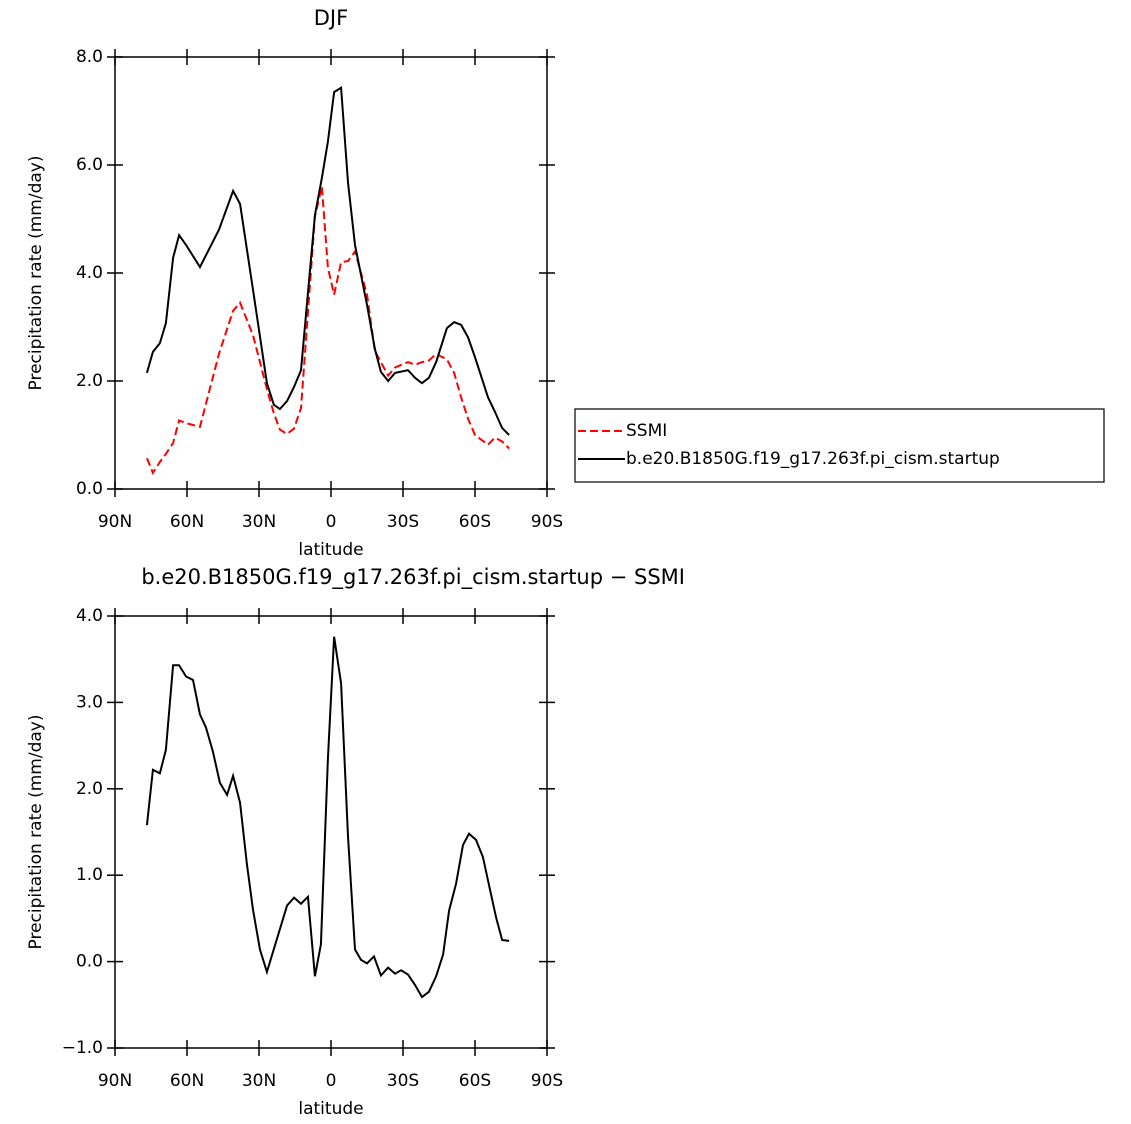 The height and width of the screenshot is (1124, 1131). What do you see at coordinates (839, 445) in the screenshot?
I see `legend-box` at bounding box center [839, 445].